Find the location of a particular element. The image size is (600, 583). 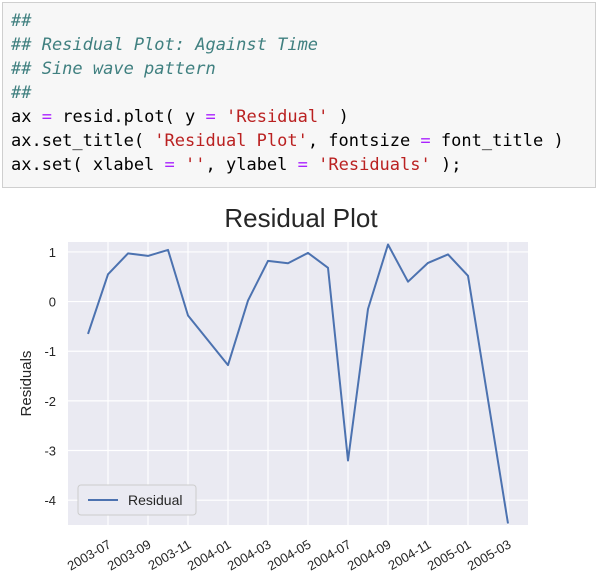

y-tick-label: -2 is located at coordinates (50, 401).